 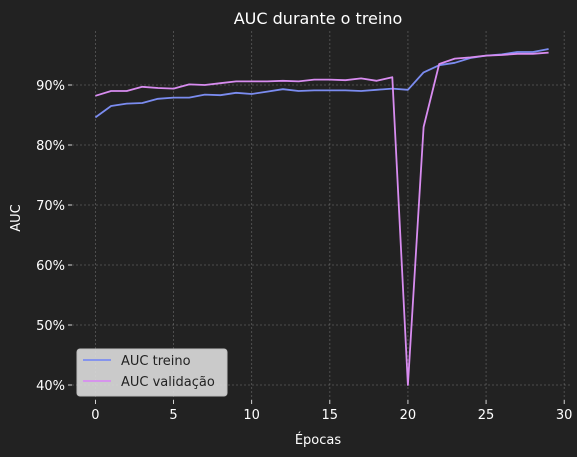 I want to click on legend: AUC treino AUC validação, so click(x=152, y=372).